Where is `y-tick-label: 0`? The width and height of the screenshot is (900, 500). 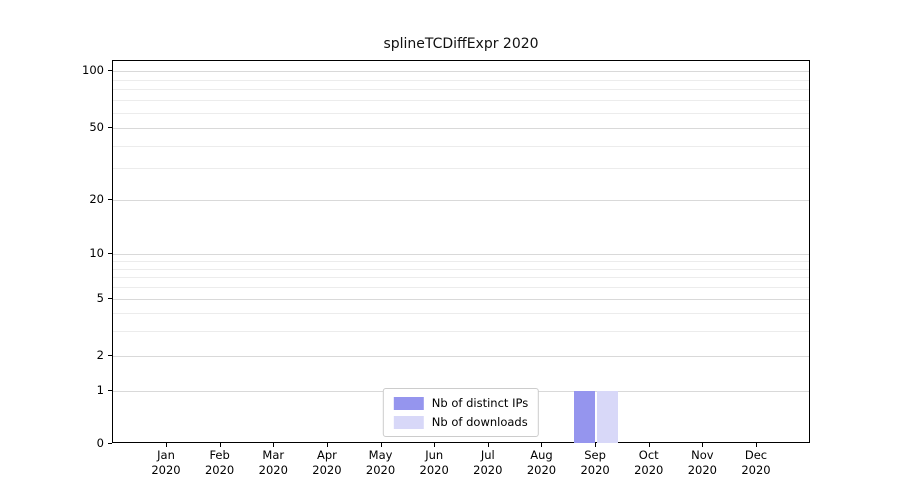
y-tick-label: 0 is located at coordinates (100, 443).